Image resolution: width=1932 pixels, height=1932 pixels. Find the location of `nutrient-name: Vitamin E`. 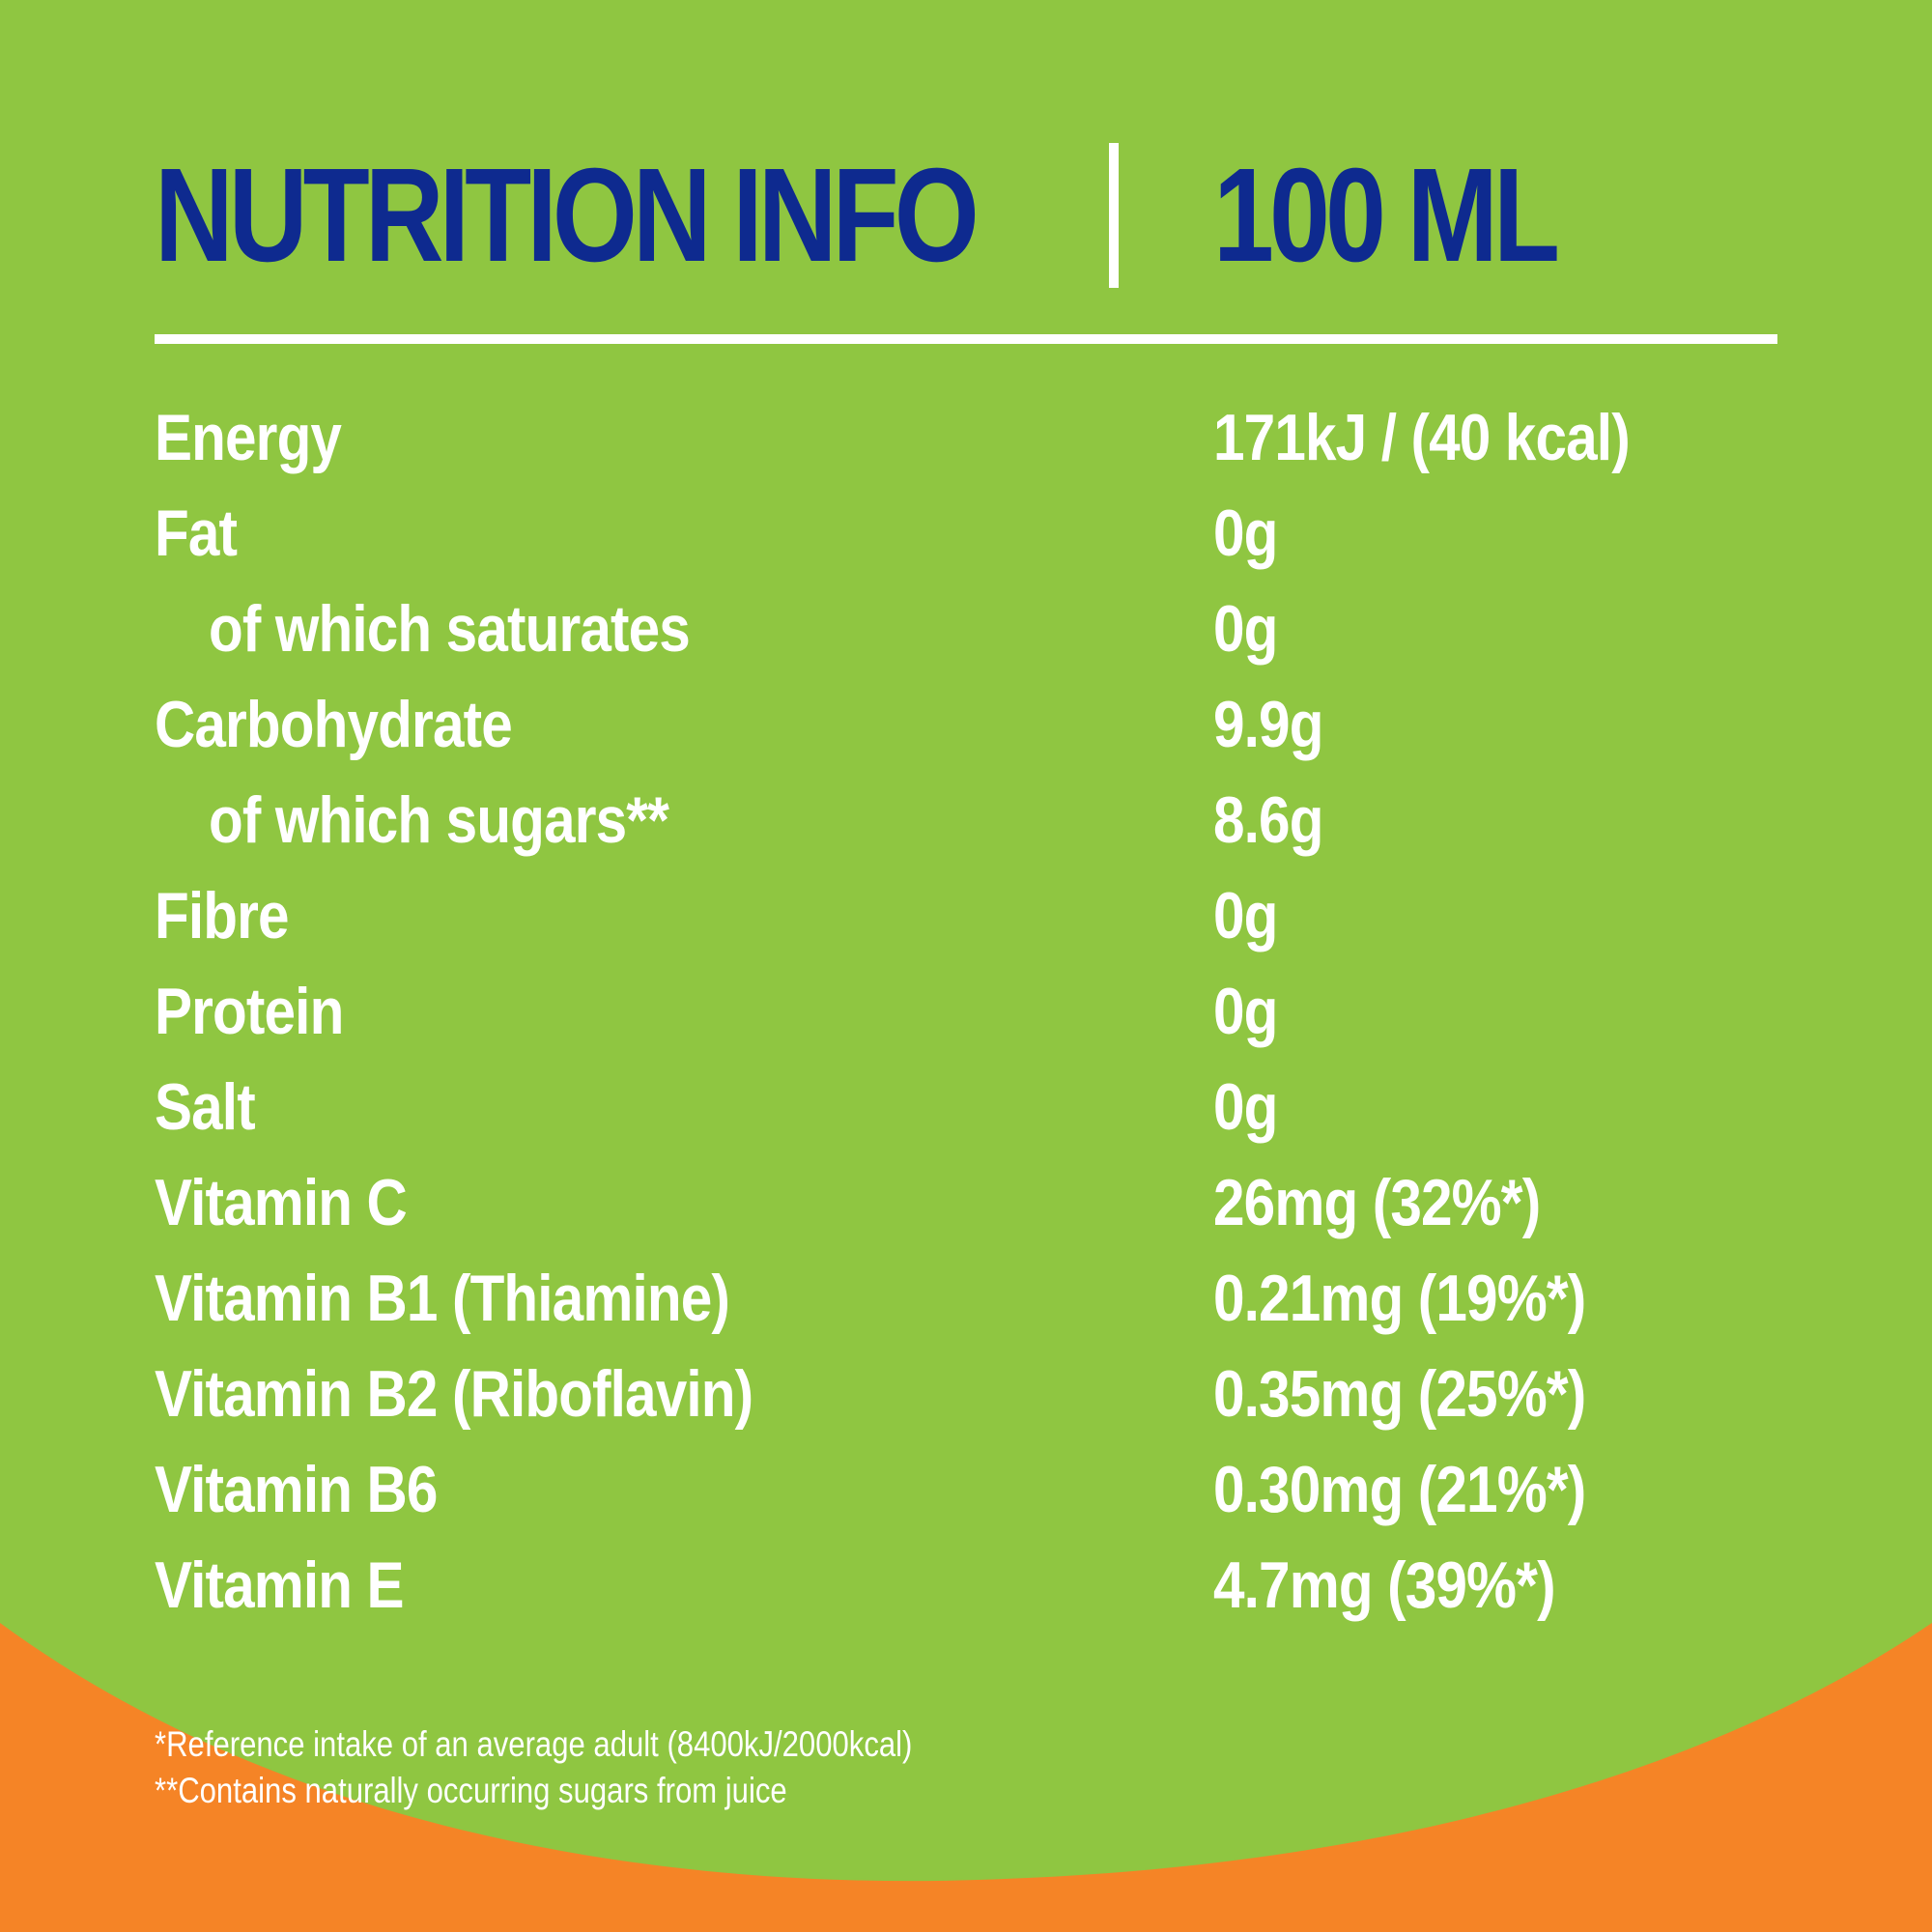

nutrient-name: Vitamin E is located at coordinates (280, 1585).